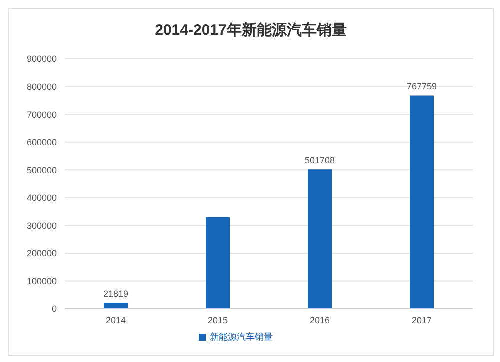 This screenshot has height=362, width=500. What do you see at coordinates (41, 225) in the screenshot?
I see `y-tick-label: 300000` at bounding box center [41, 225].